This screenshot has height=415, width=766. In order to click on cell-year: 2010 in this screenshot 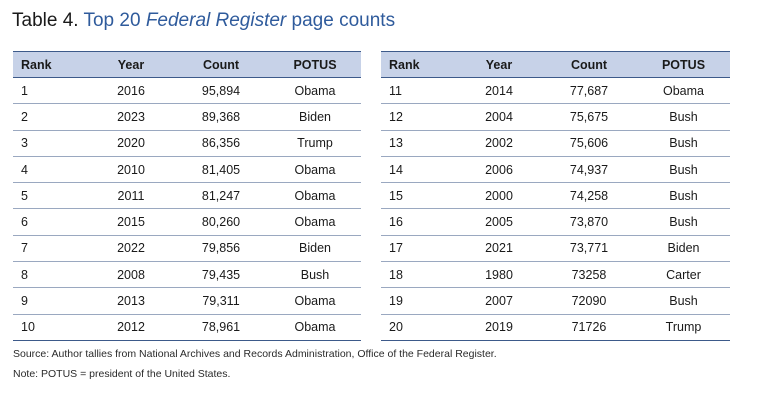, I will do `click(131, 170)`.